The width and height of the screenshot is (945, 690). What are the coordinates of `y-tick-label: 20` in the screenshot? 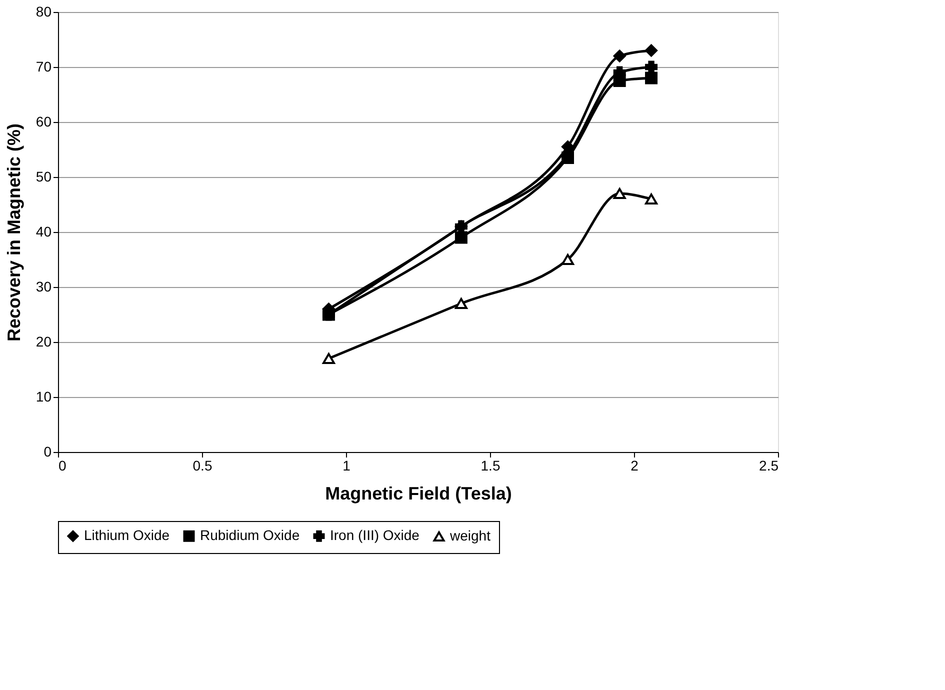 It's located at (44, 342).